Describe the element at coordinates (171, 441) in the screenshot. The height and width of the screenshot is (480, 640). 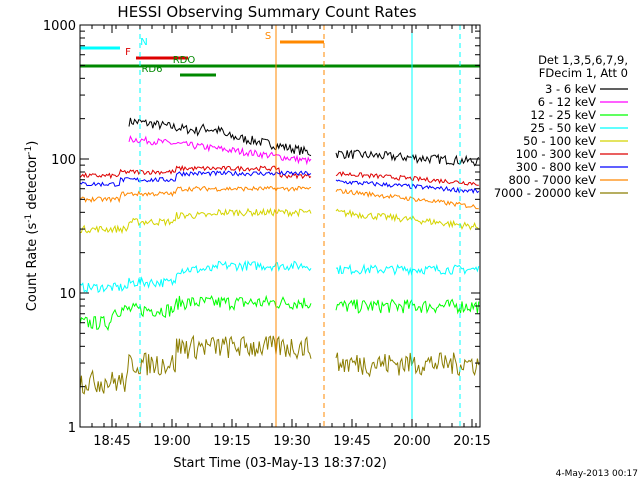
I see `x-tick-label: 19:00` at that location.